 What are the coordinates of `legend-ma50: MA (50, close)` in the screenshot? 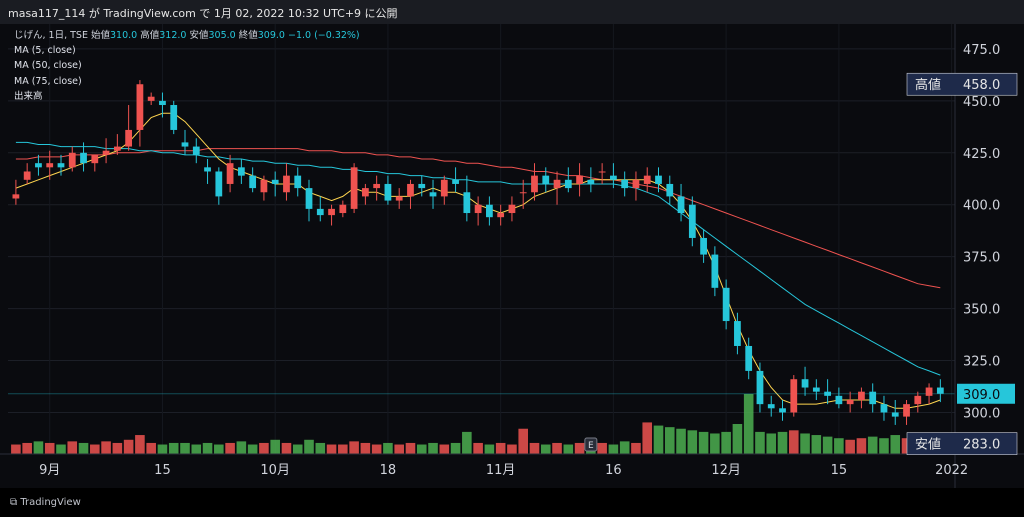 It's located at (48, 66).